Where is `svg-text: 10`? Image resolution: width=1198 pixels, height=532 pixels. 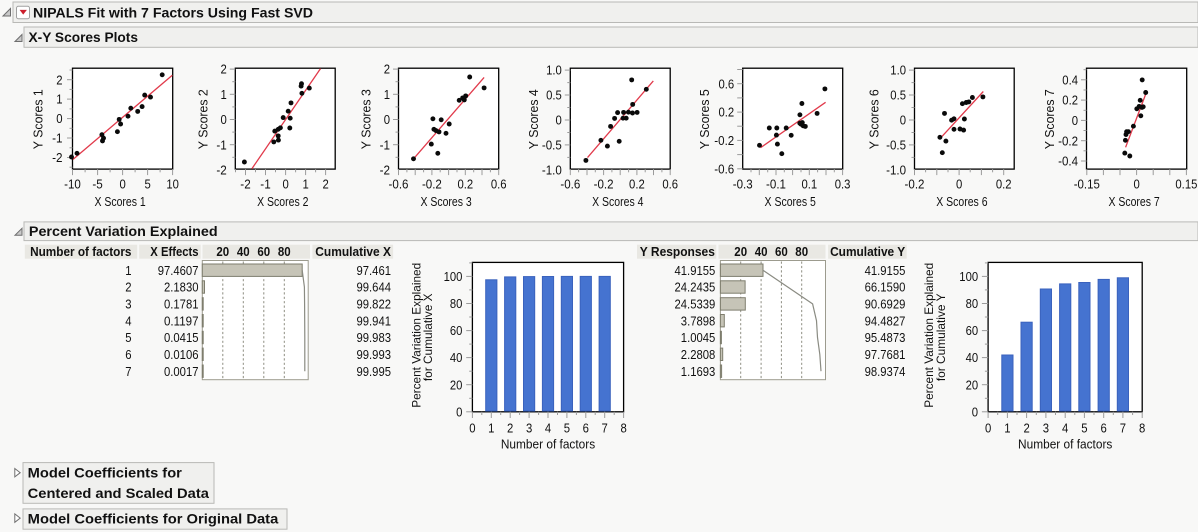 svg-text: 10 is located at coordinates (172, 184).